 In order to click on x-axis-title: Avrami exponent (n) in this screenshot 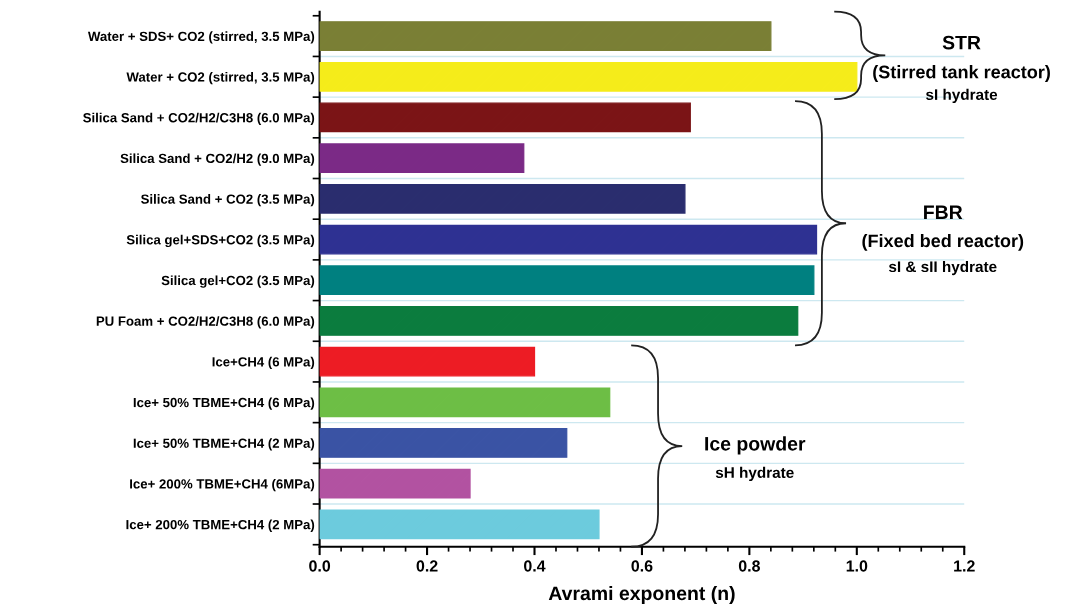, I will do `click(641, 595)`.